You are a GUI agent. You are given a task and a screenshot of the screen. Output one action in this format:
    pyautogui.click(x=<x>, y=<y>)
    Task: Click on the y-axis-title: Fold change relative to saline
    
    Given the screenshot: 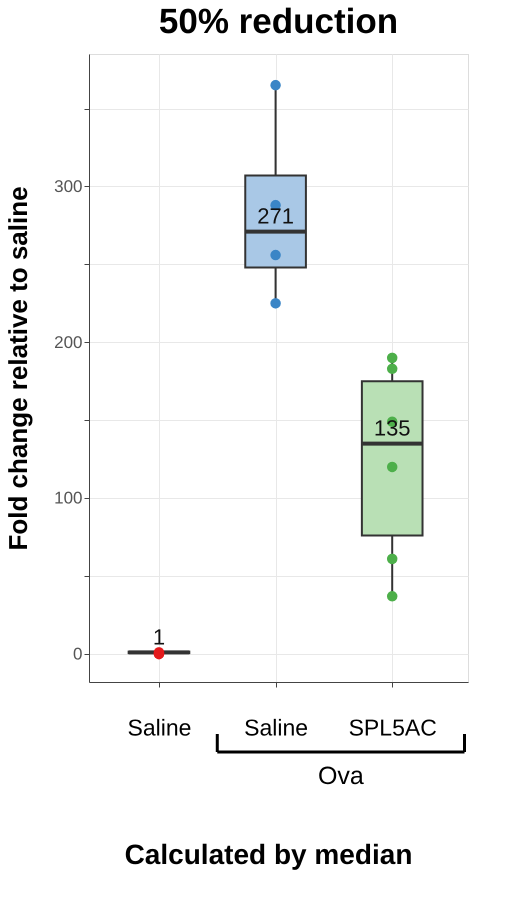 What is the action you would take?
    pyautogui.click(x=18, y=368)
    